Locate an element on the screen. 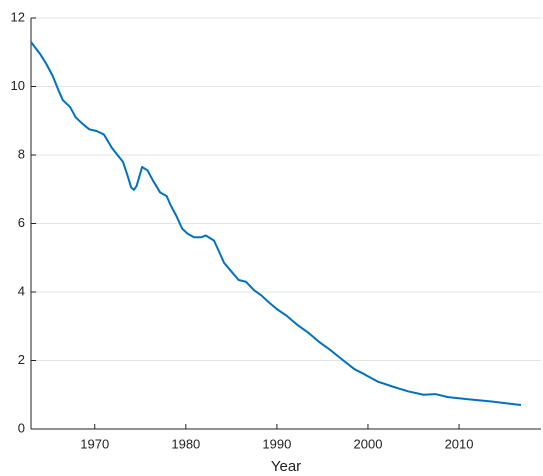  y-tick-label: 10 is located at coordinates (18, 85).